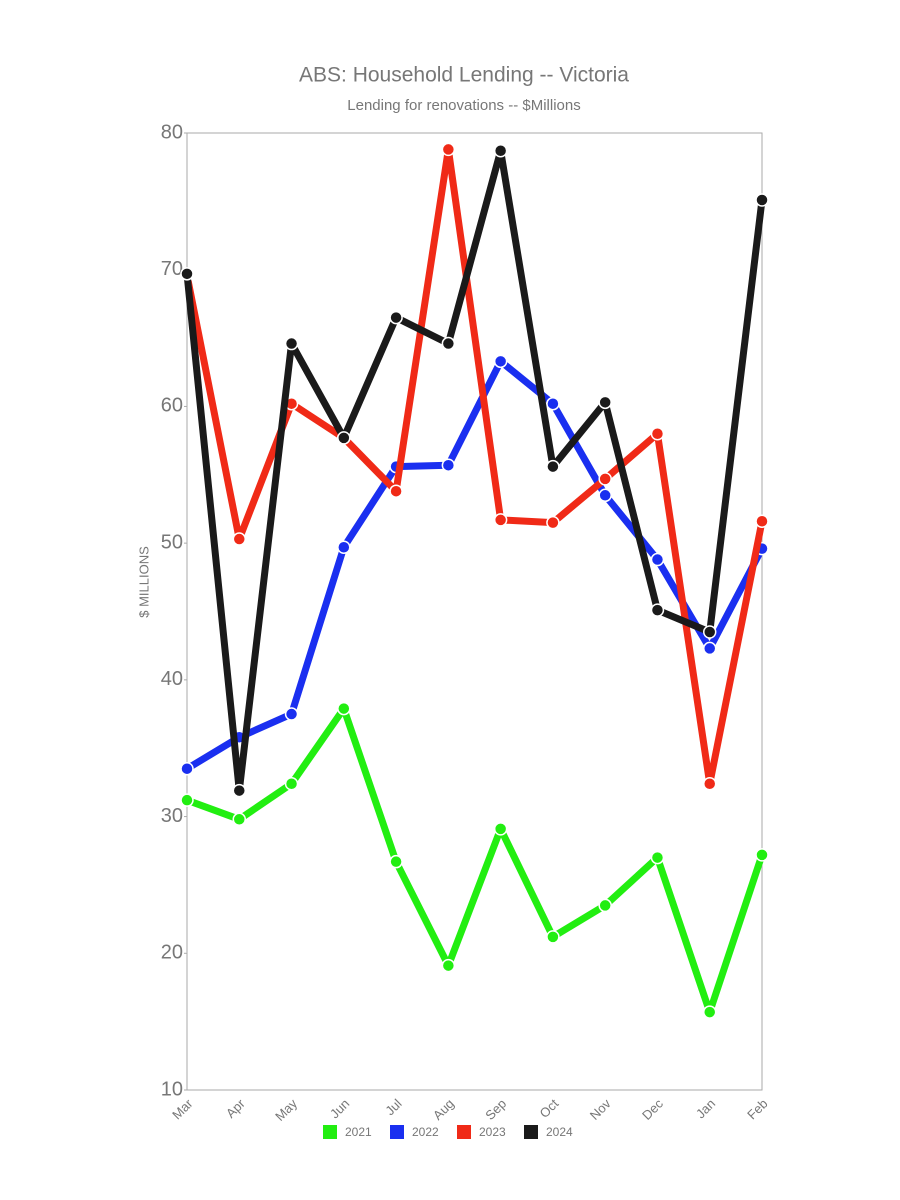 The height and width of the screenshot is (1200, 900). What do you see at coordinates (705, 1108) in the screenshot?
I see `x-tick-label: Jan` at bounding box center [705, 1108].